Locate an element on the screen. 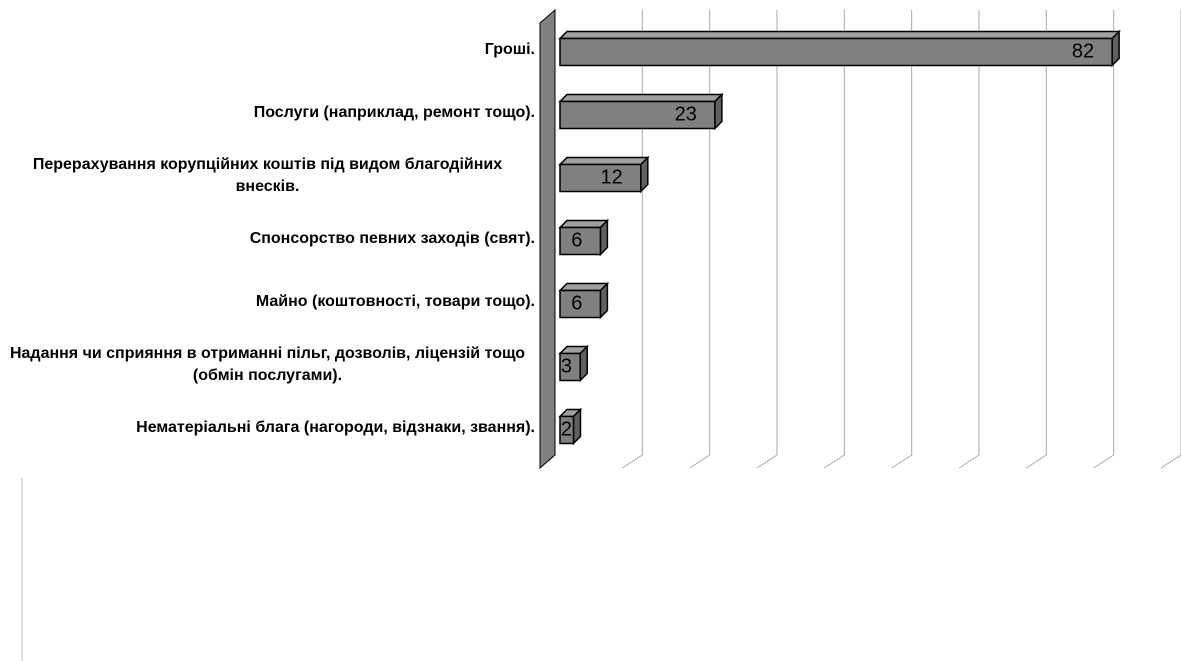 Image resolution: width=1181 pixels, height=661 pixels. category-label: Гроші. is located at coordinates (509, 49).